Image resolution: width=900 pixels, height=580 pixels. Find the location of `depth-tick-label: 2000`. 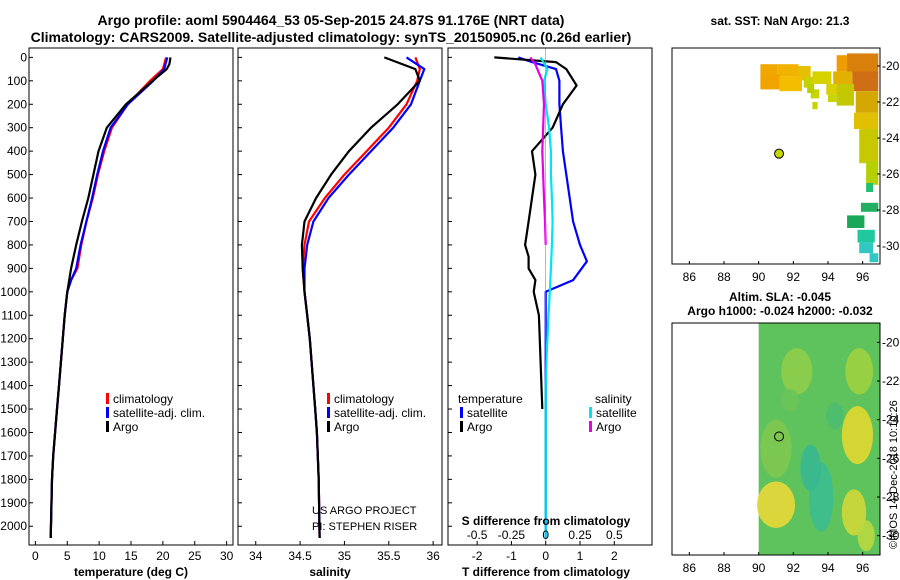

depth-tick-label: 2000 is located at coordinates (13, 526).